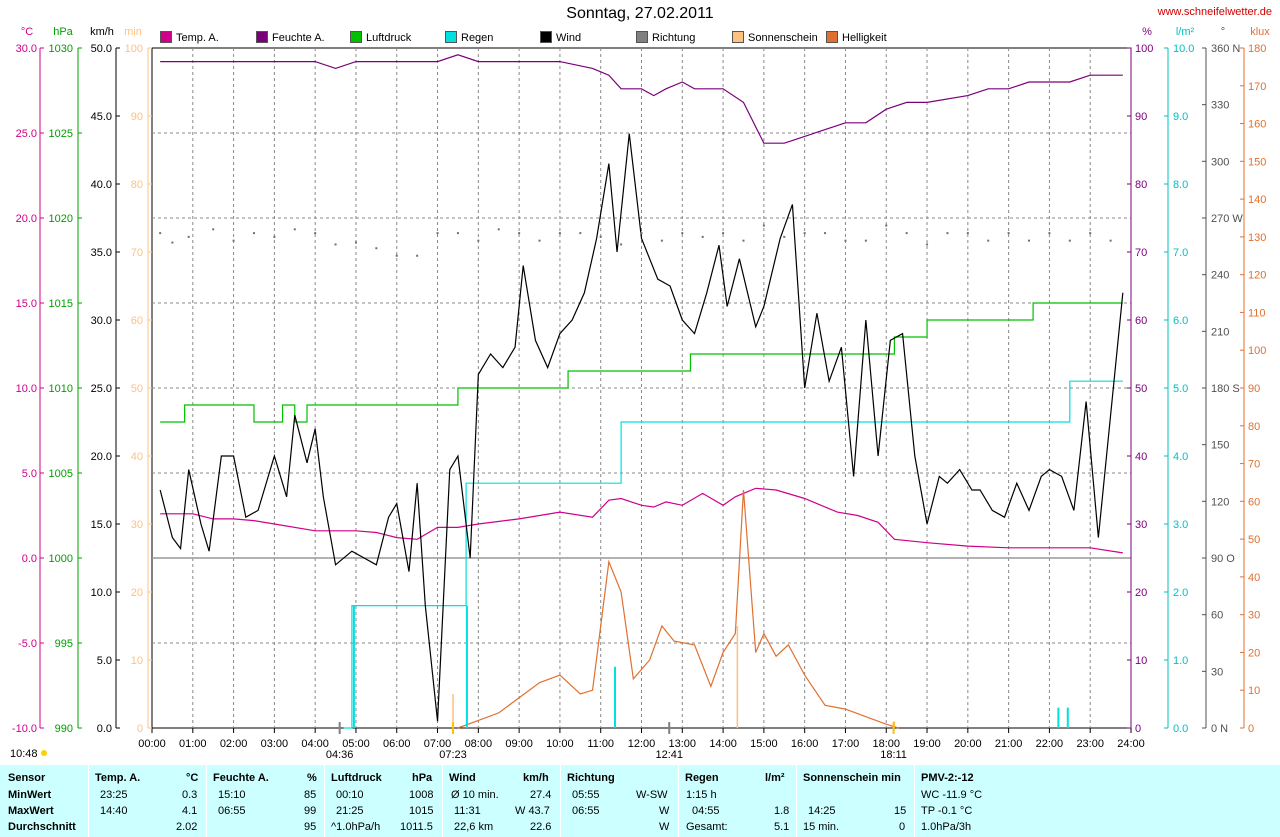 The image size is (1280, 837). I want to click on wind-unit-label: km/h, so click(102, 32).